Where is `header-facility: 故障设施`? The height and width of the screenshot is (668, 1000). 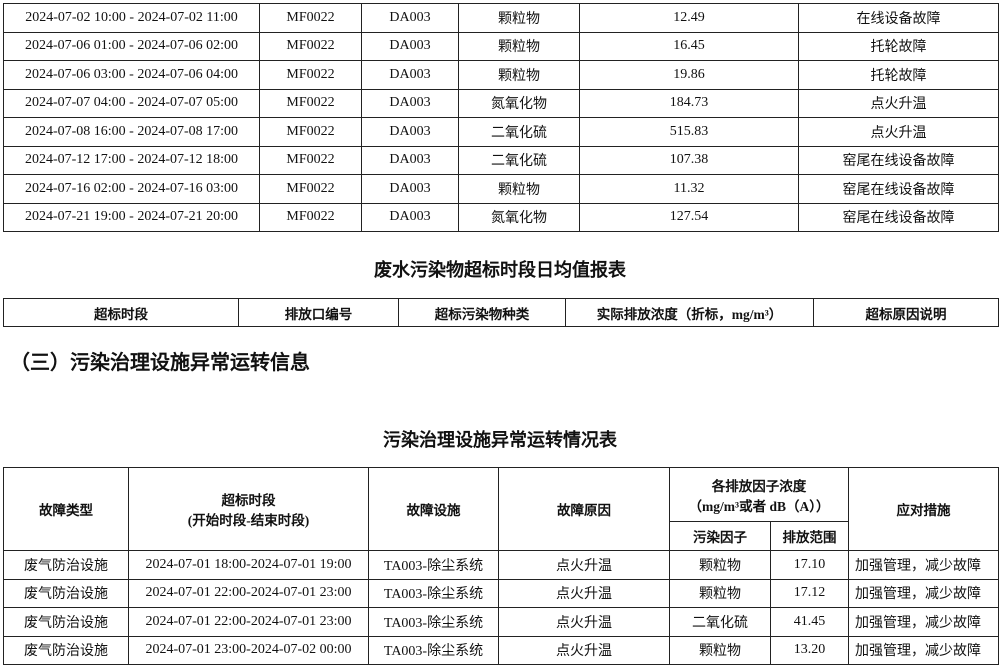 header-facility: 故障设施 is located at coordinates (433, 509).